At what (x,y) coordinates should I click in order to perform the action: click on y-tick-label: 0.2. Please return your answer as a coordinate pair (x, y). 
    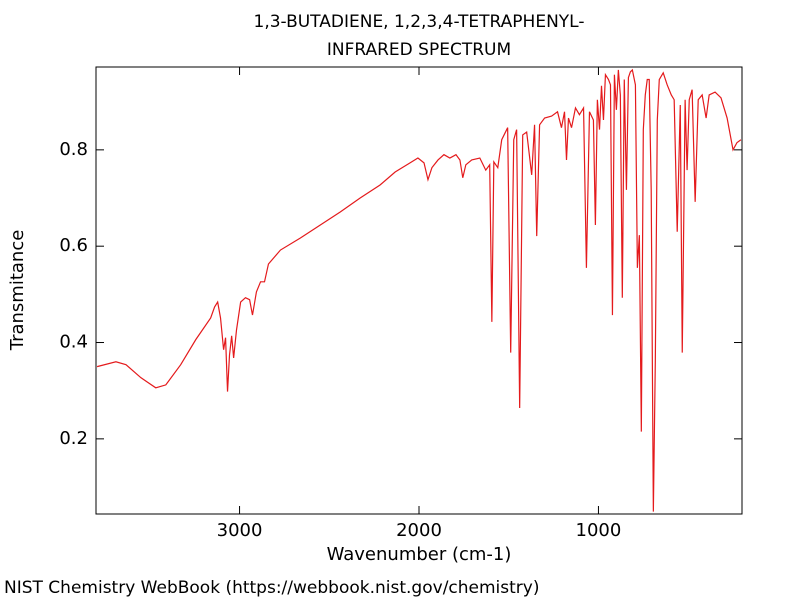
    Looking at the image, I should click on (73, 438).